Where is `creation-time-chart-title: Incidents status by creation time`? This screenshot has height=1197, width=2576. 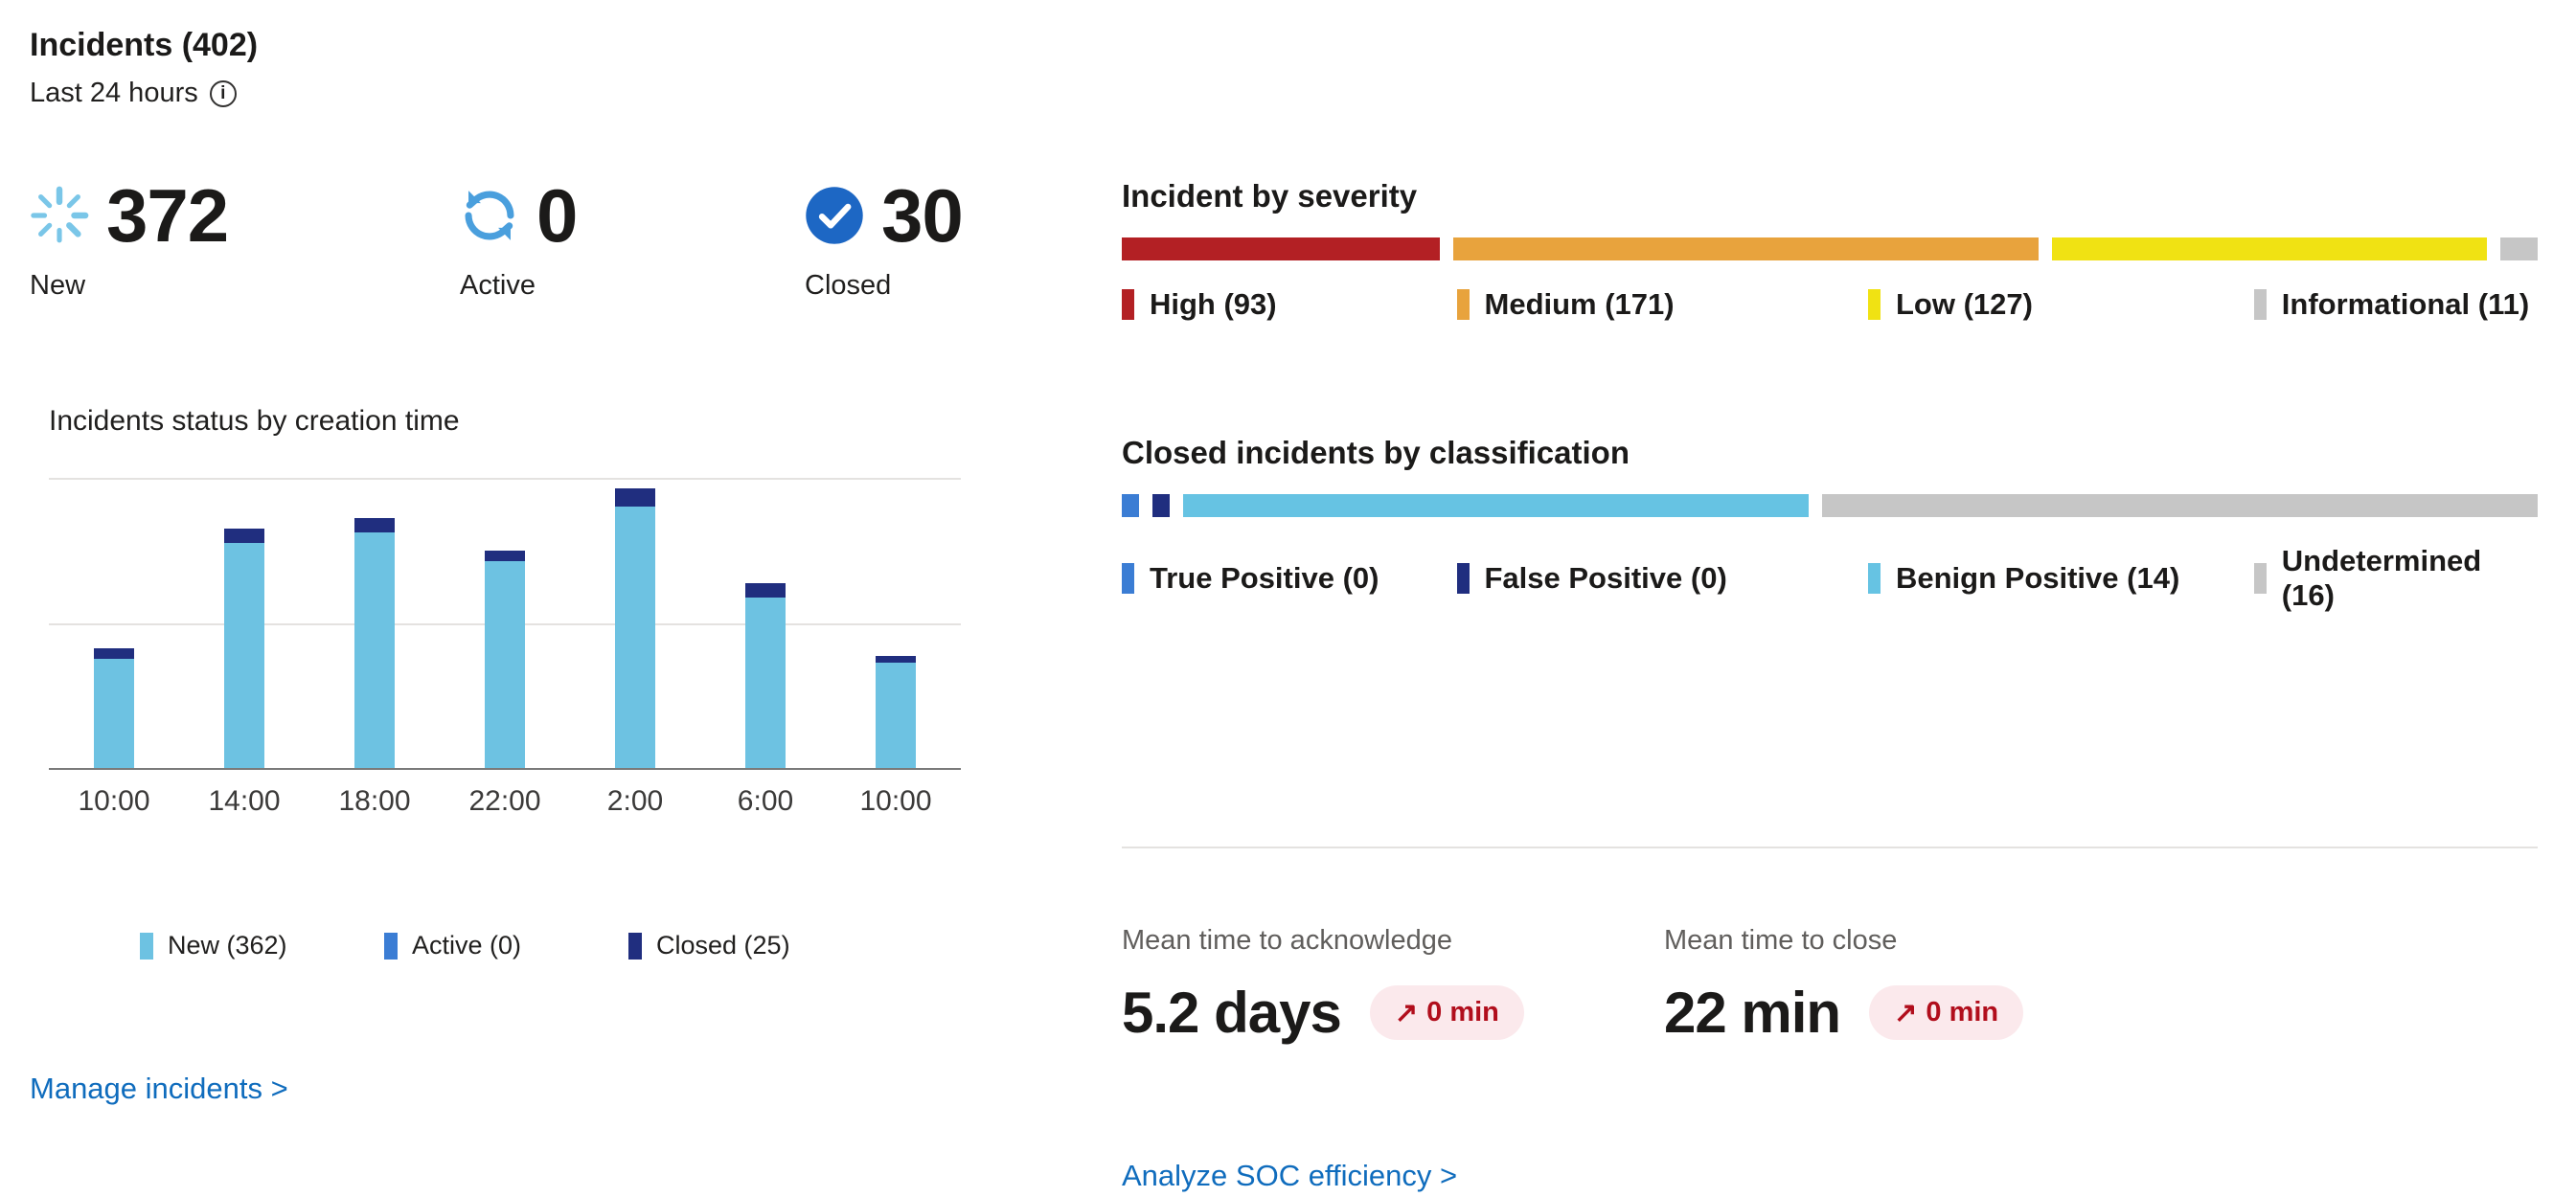
creation-time-chart-title: Incidents status by creation time is located at coordinates (254, 421).